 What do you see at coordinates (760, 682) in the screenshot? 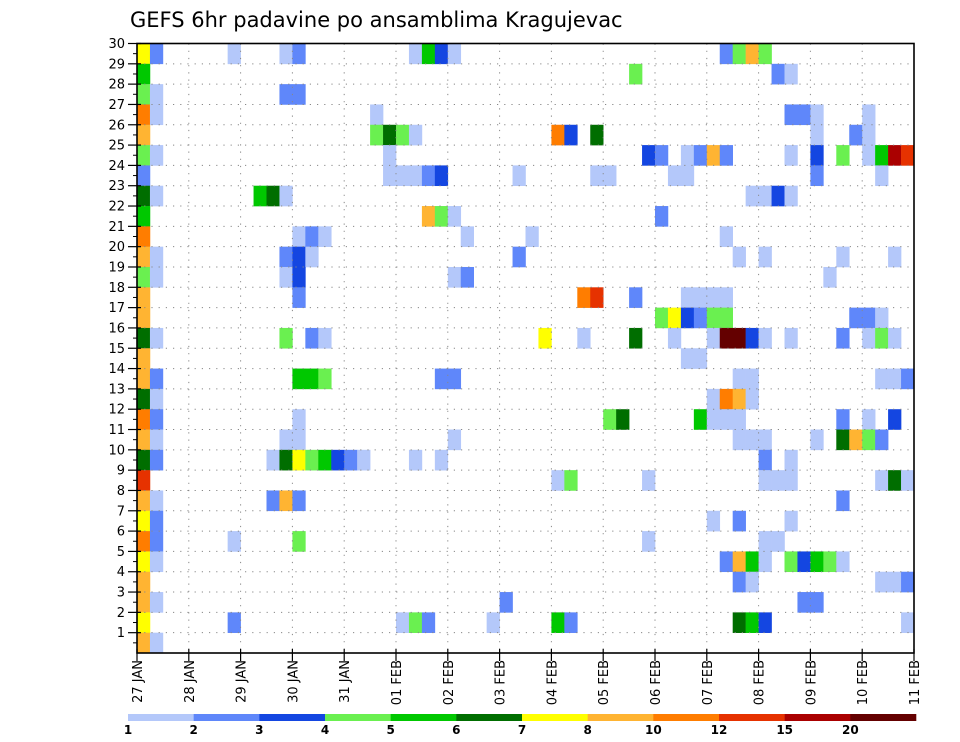
I see `x-tick-label: 08 FEB` at bounding box center [760, 682].